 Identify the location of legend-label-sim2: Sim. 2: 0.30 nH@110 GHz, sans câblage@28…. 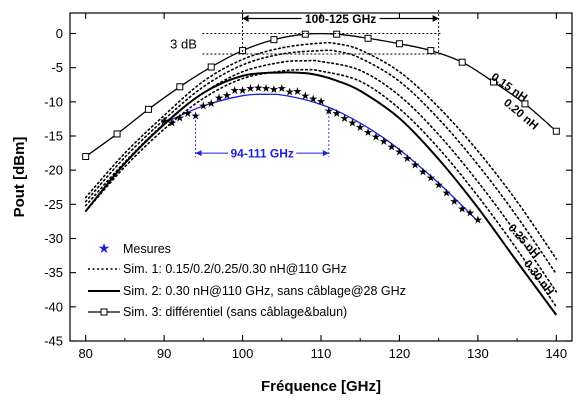
(264, 291).